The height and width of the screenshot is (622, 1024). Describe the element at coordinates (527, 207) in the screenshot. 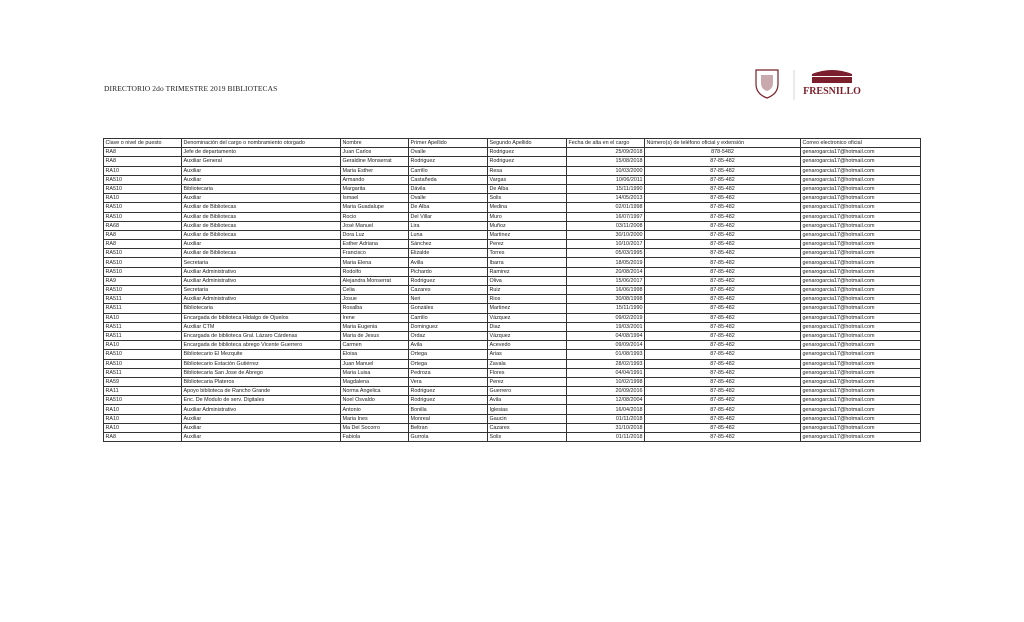

I see `cell-segundo-apellido: Medina` at that location.